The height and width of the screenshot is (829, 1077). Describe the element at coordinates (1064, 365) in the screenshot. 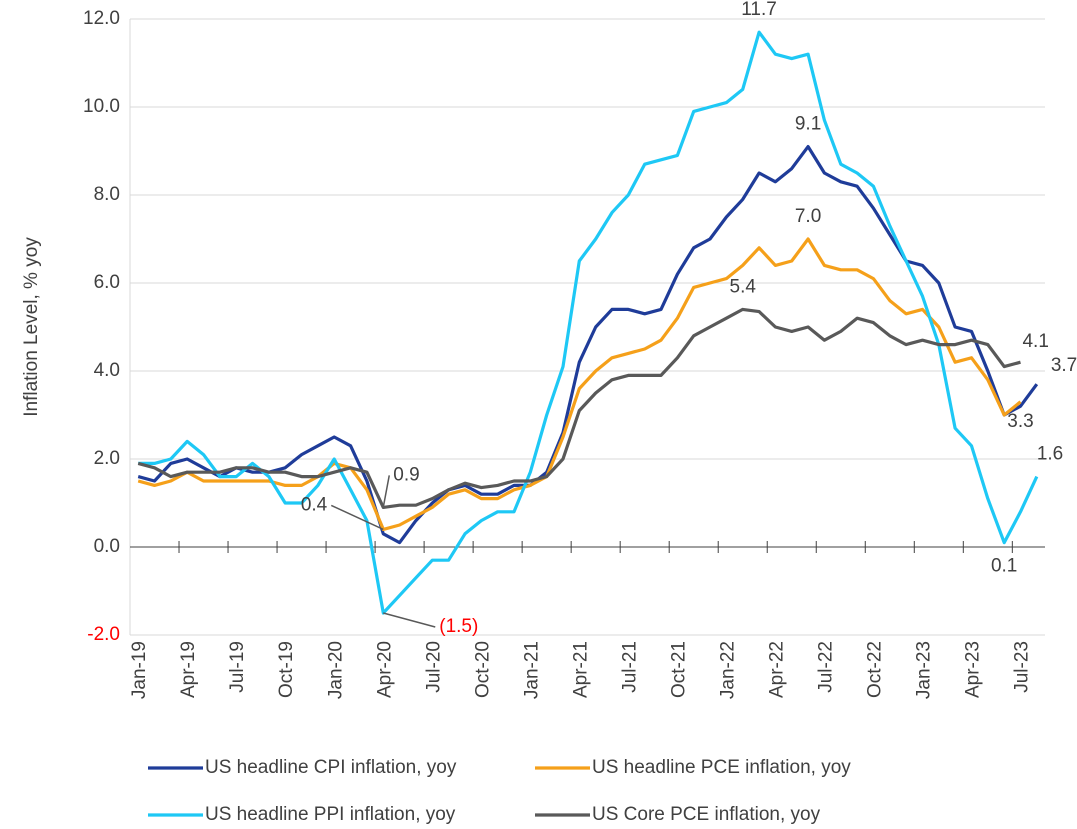

I see `data-label: 3.7` at that location.